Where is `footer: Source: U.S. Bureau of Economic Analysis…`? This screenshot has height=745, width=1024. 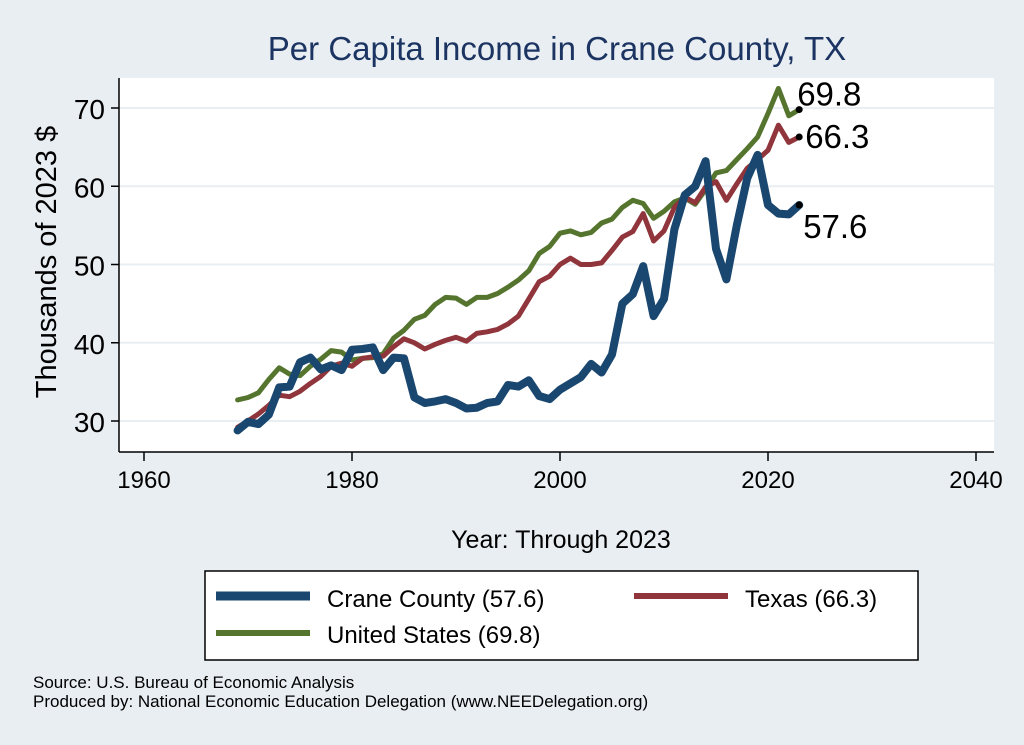
footer: Source: U.S. Bureau of Economic Analysis… is located at coordinates (340, 692).